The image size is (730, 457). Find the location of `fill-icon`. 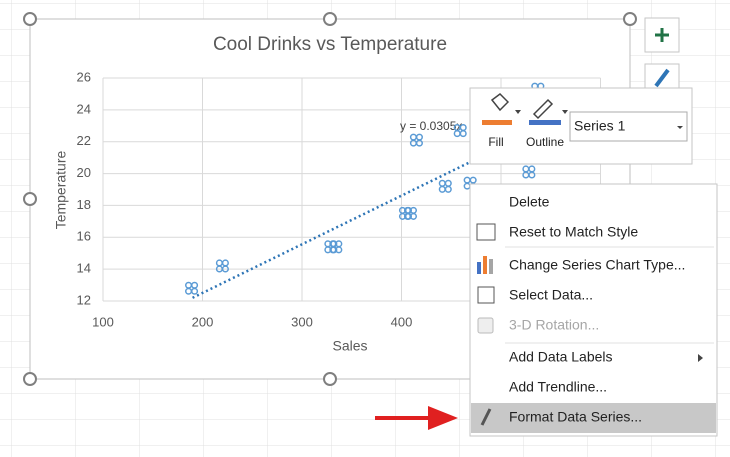

fill-icon is located at coordinates (500, 102).